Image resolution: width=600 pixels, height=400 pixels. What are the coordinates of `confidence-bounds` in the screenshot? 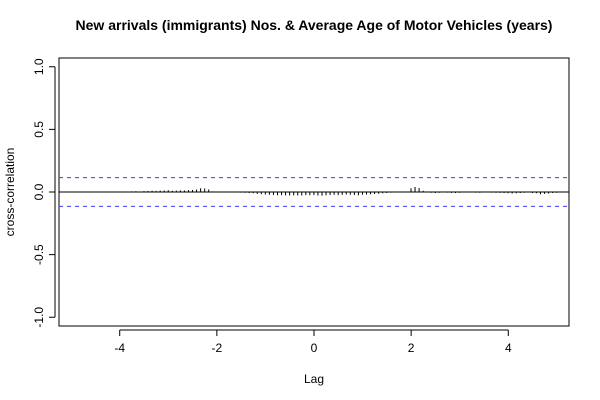 It's located at (314, 192).